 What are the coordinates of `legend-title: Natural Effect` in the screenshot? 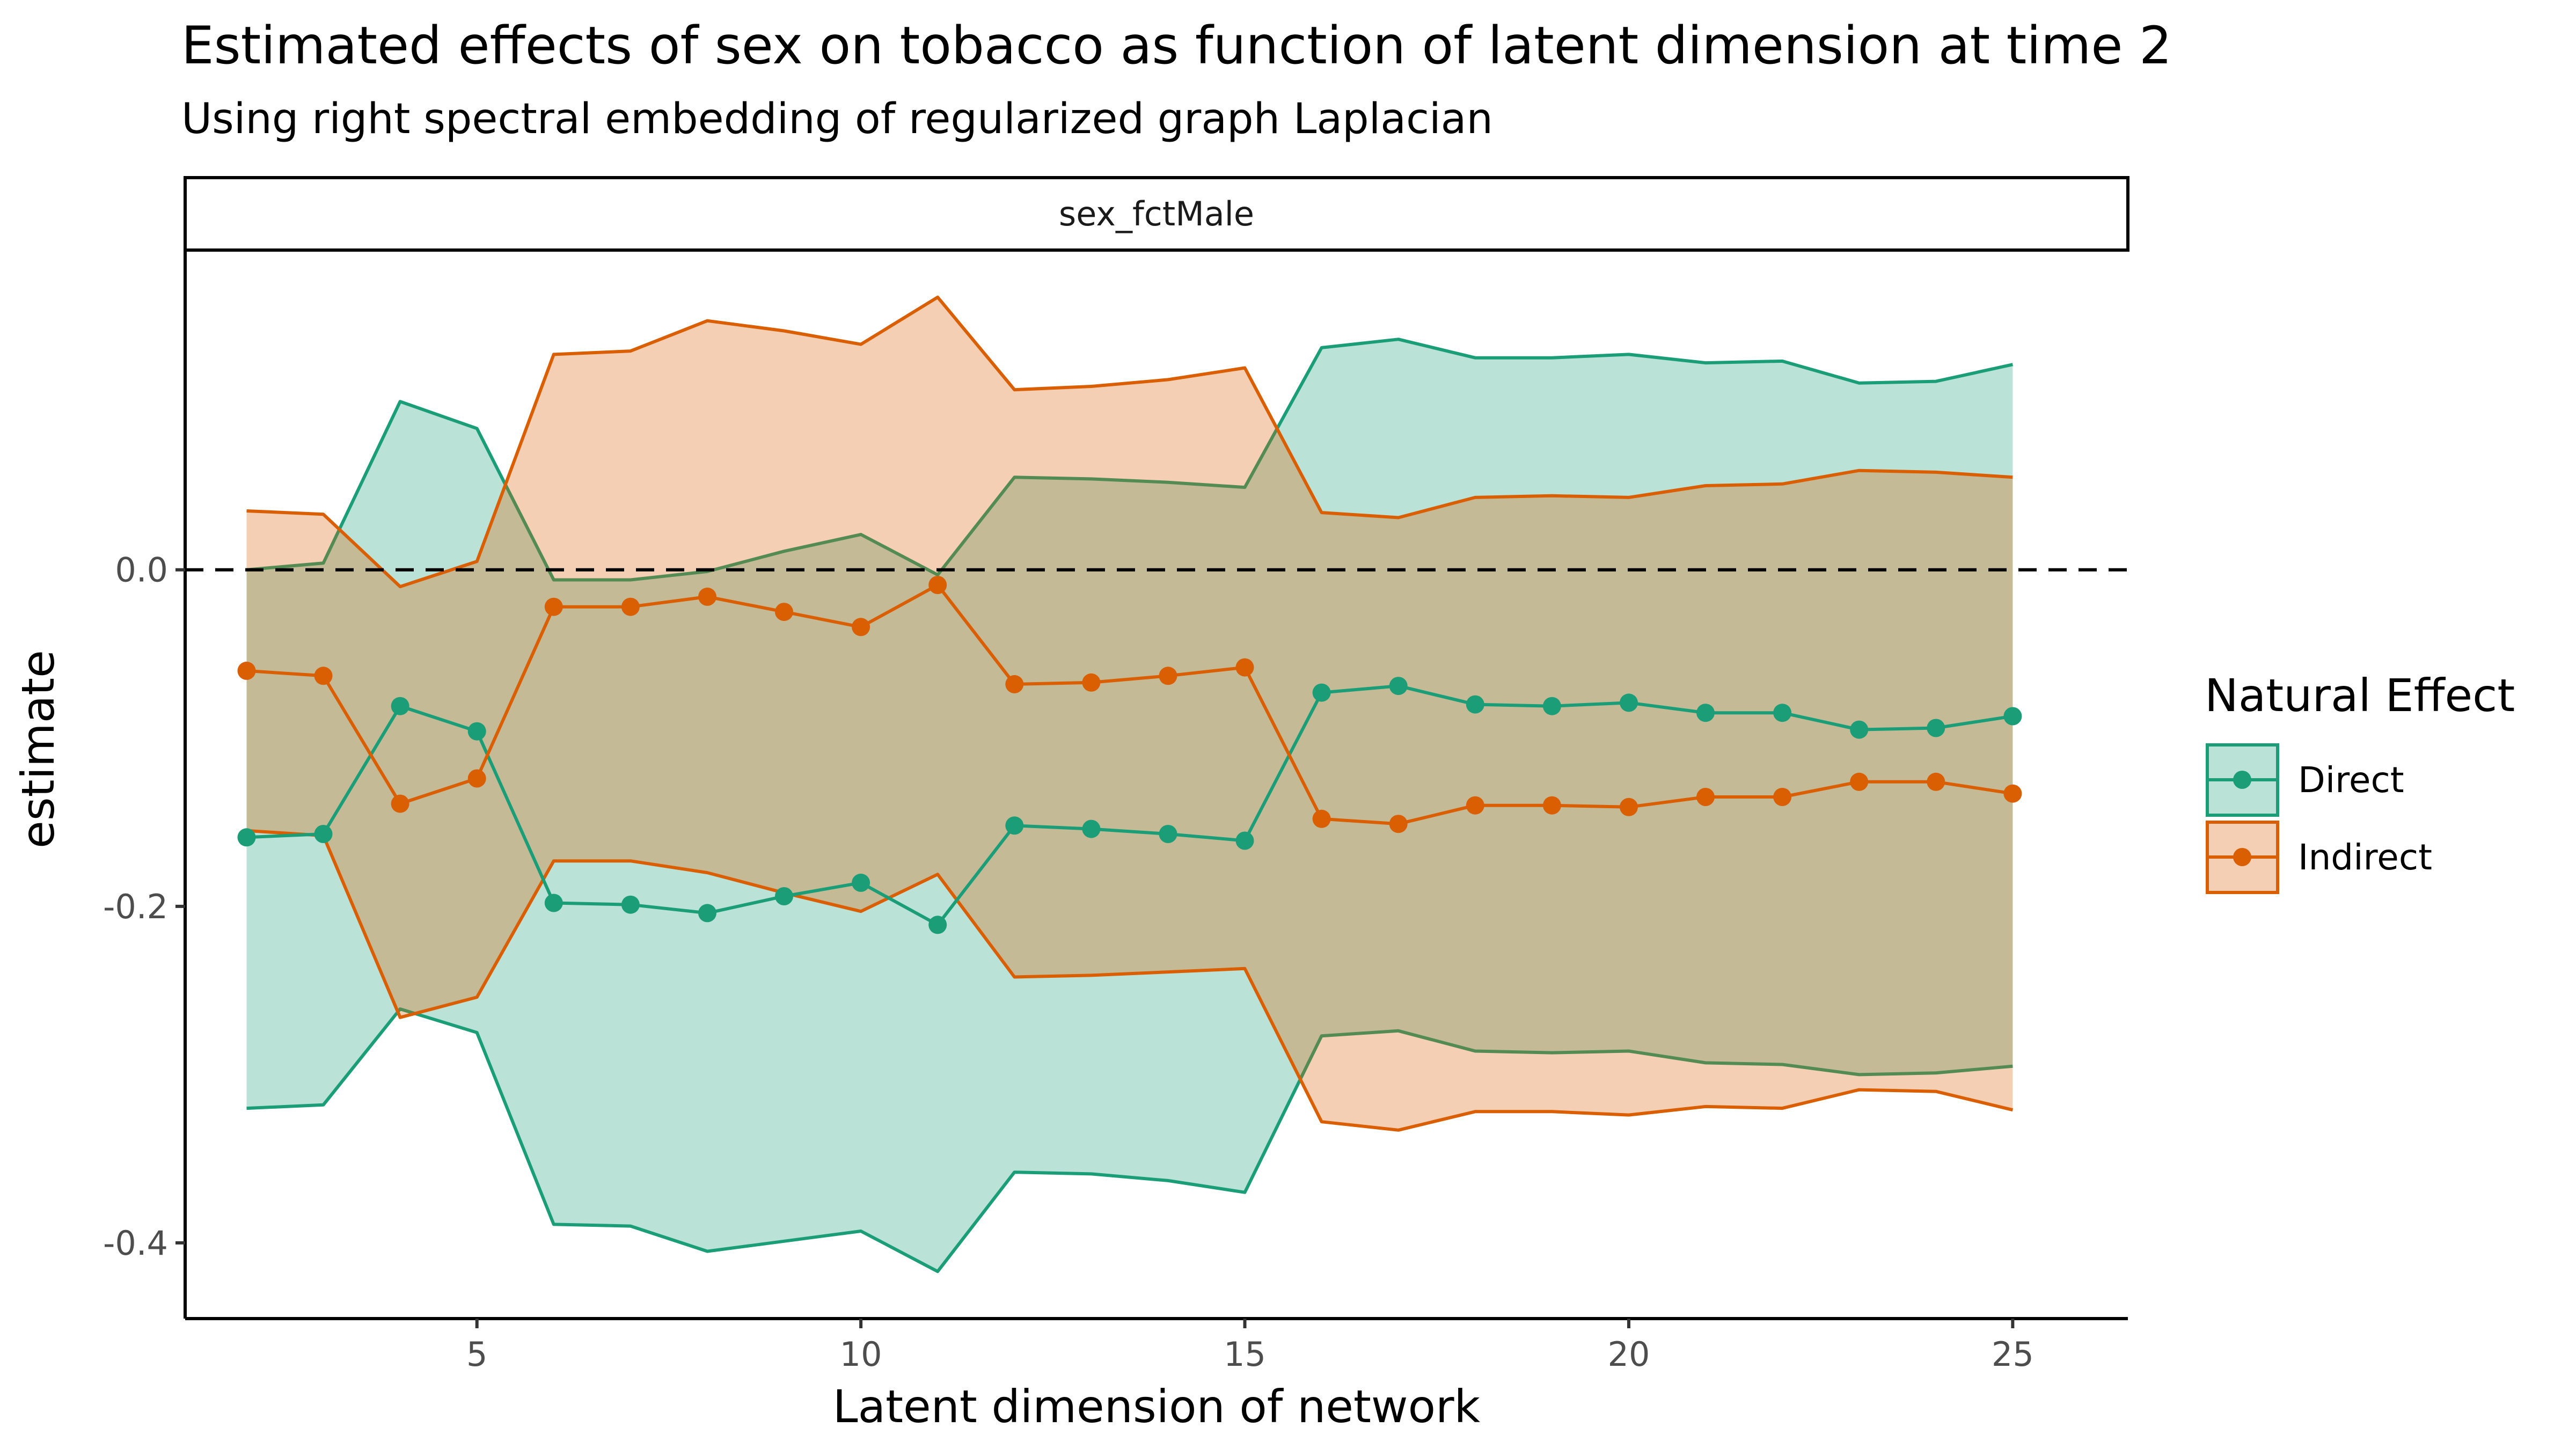 It's located at (2360, 695).